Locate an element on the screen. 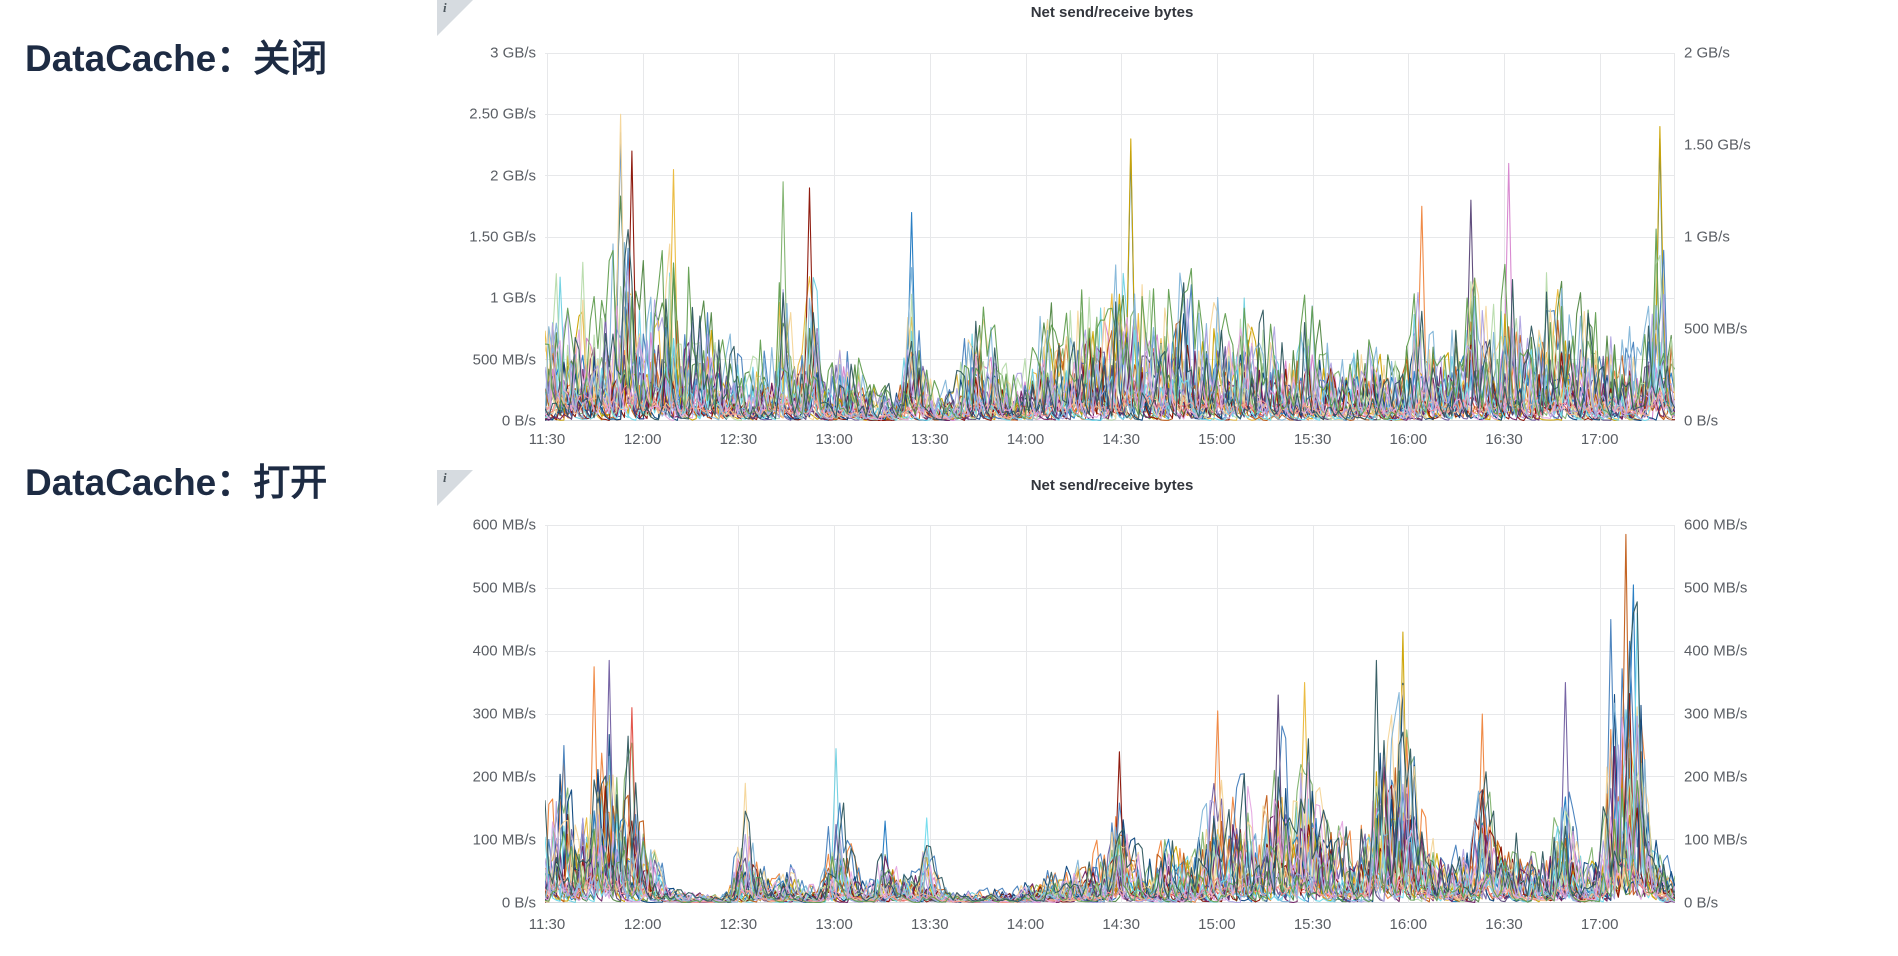 The width and height of the screenshot is (1898, 956). y-axis-left-label: 300 MB/s is located at coordinates (504, 714).